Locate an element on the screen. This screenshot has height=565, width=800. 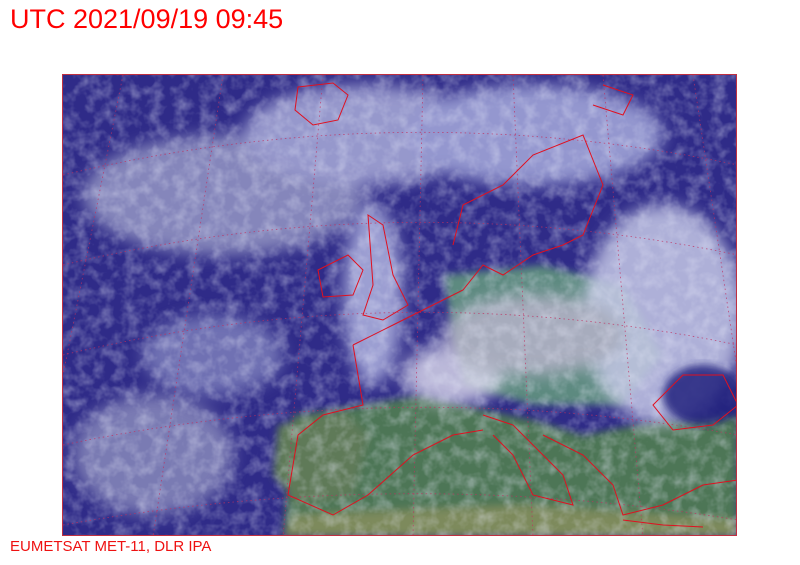
black-sea is located at coordinates (699, 395).